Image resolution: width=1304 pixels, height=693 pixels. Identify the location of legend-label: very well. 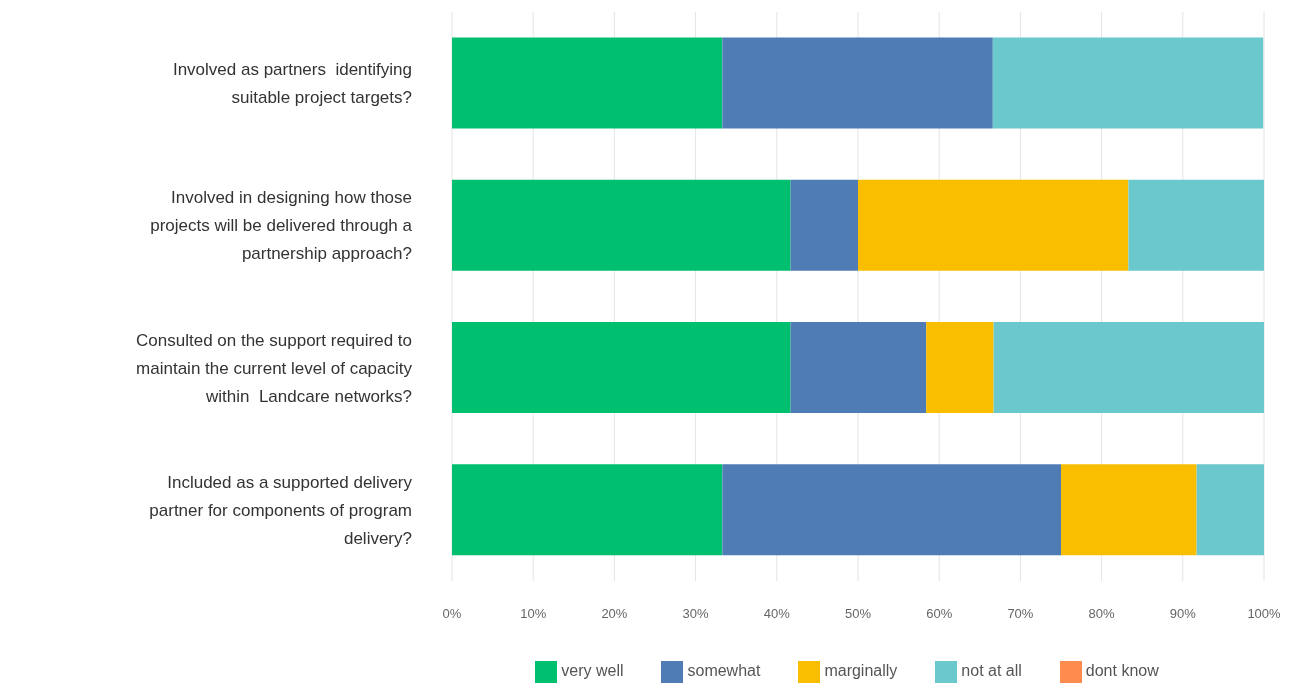
(592, 671).